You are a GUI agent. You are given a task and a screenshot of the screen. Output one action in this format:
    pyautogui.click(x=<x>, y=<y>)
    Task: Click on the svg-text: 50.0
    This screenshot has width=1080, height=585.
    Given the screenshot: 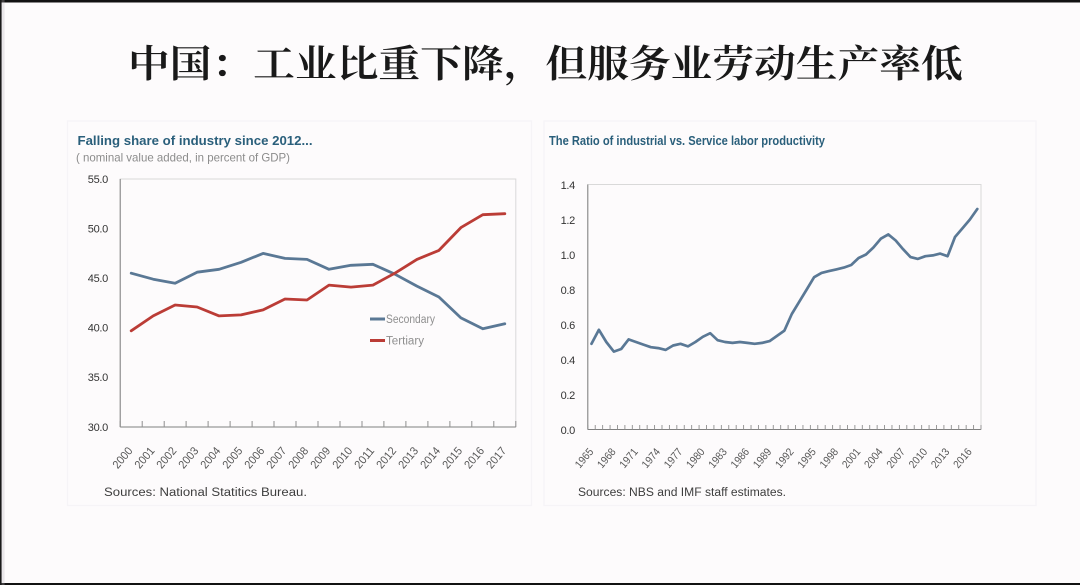 What is the action you would take?
    pyautogui.click(x=98, y=229)
    